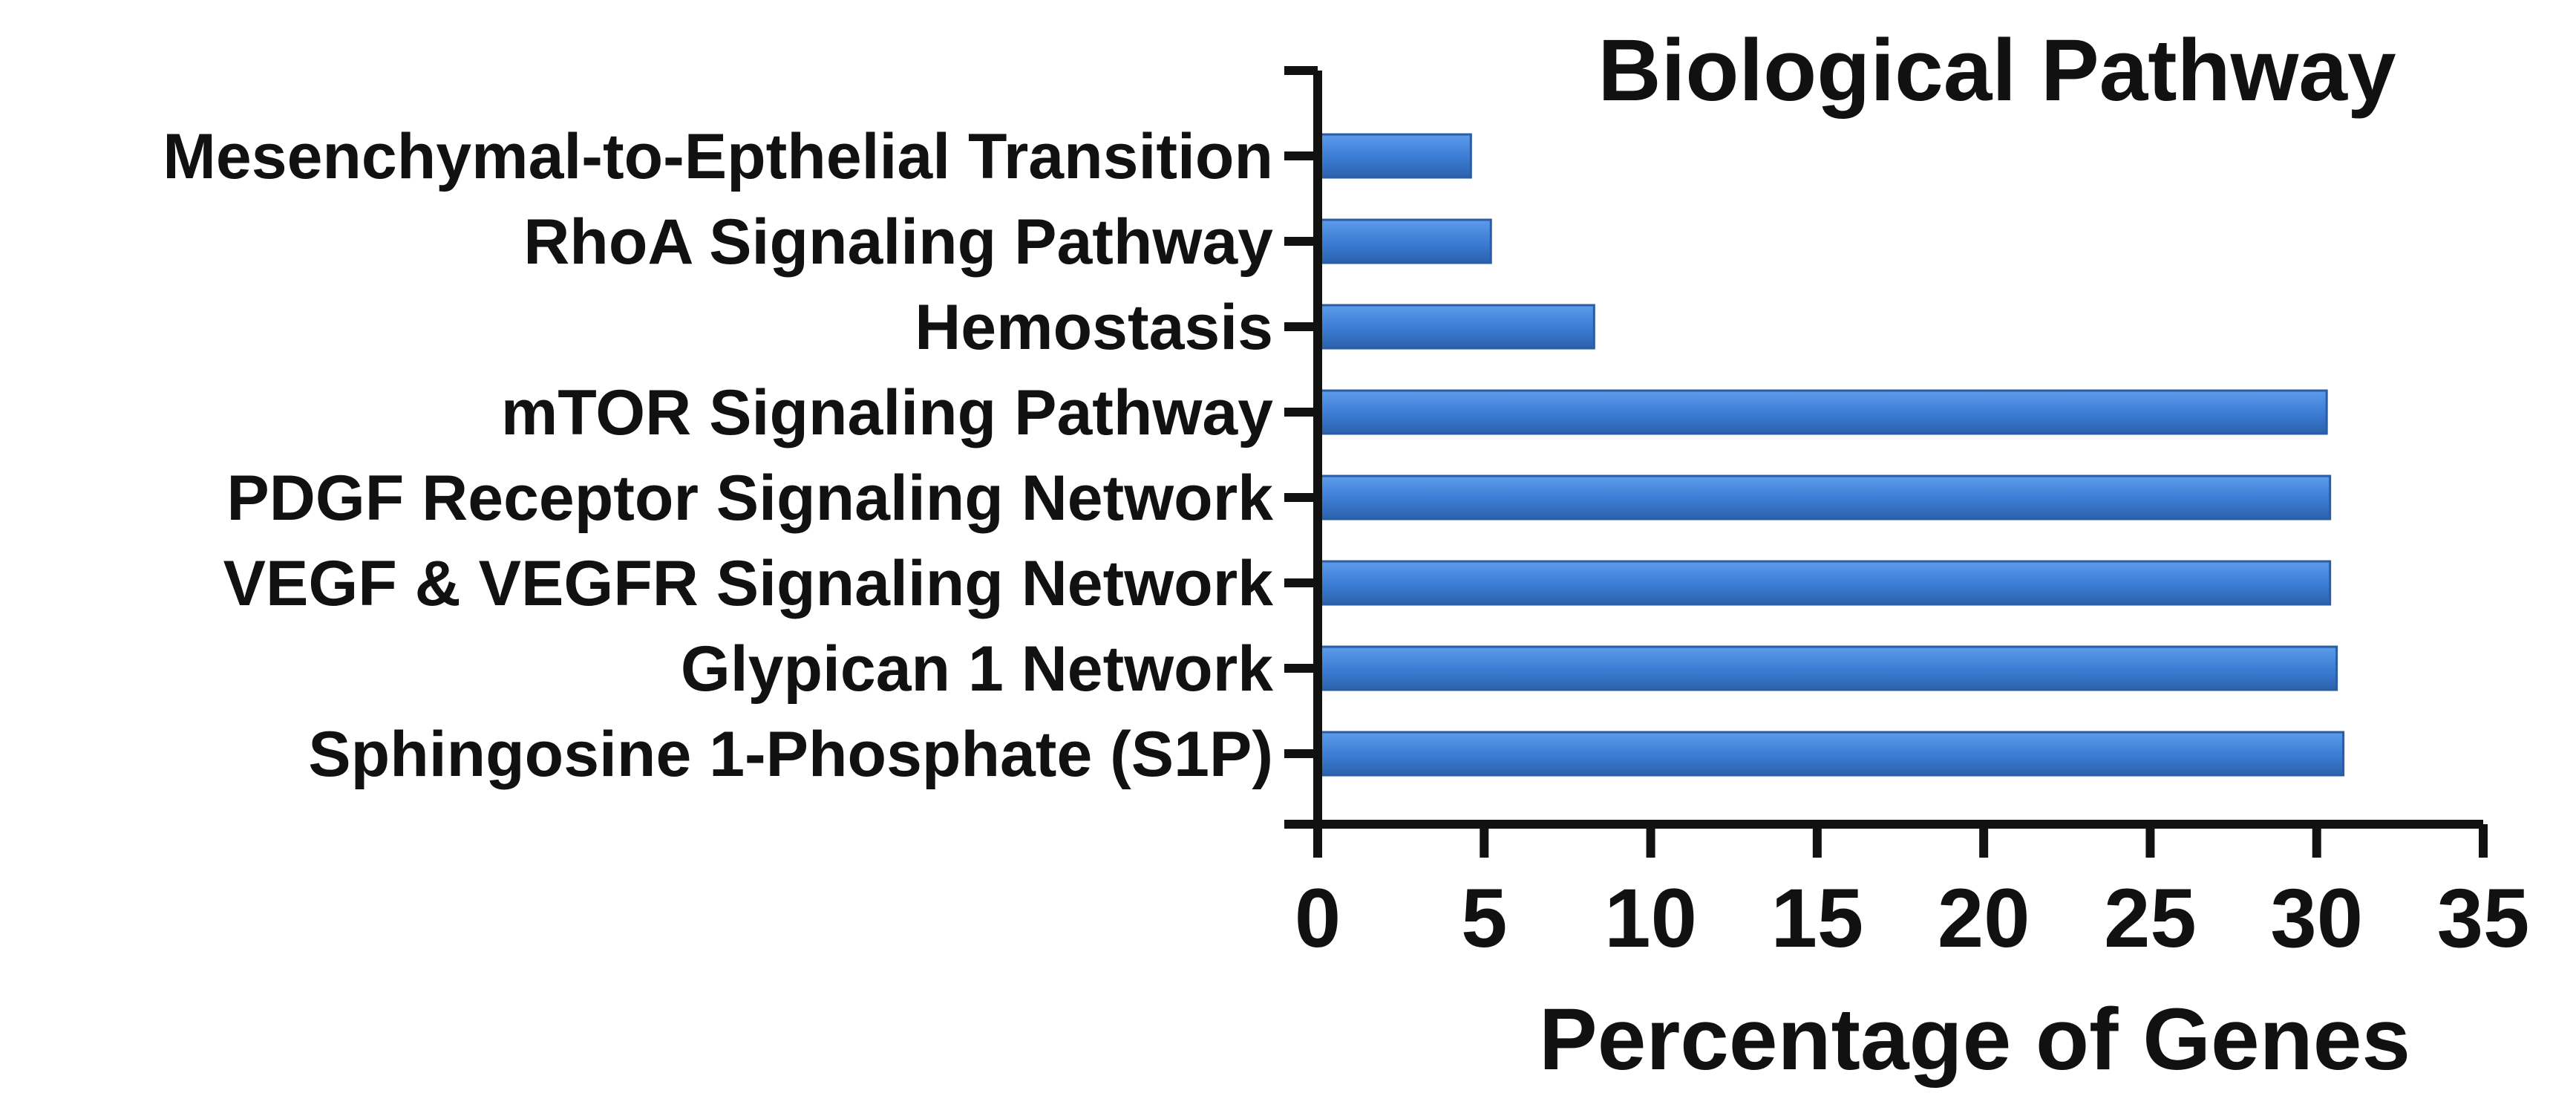 This screenshot has width=2576, height=1119. Describe the element at coordinates (1303, 447) in the screenshot. I see `y-axis` at that location.